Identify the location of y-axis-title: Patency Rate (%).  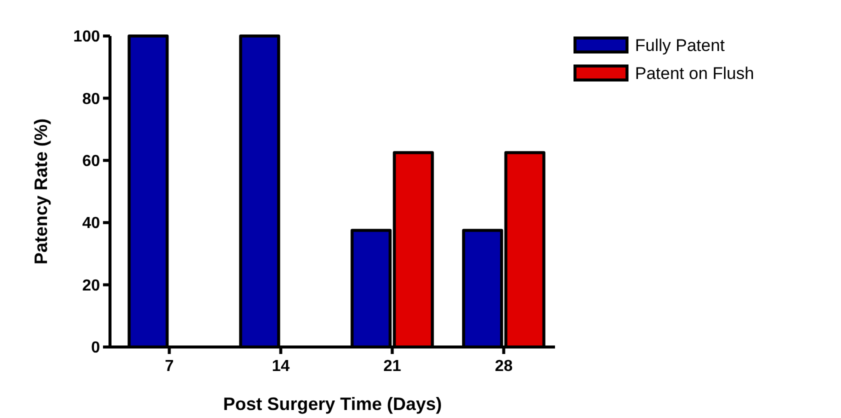
(41, 191).